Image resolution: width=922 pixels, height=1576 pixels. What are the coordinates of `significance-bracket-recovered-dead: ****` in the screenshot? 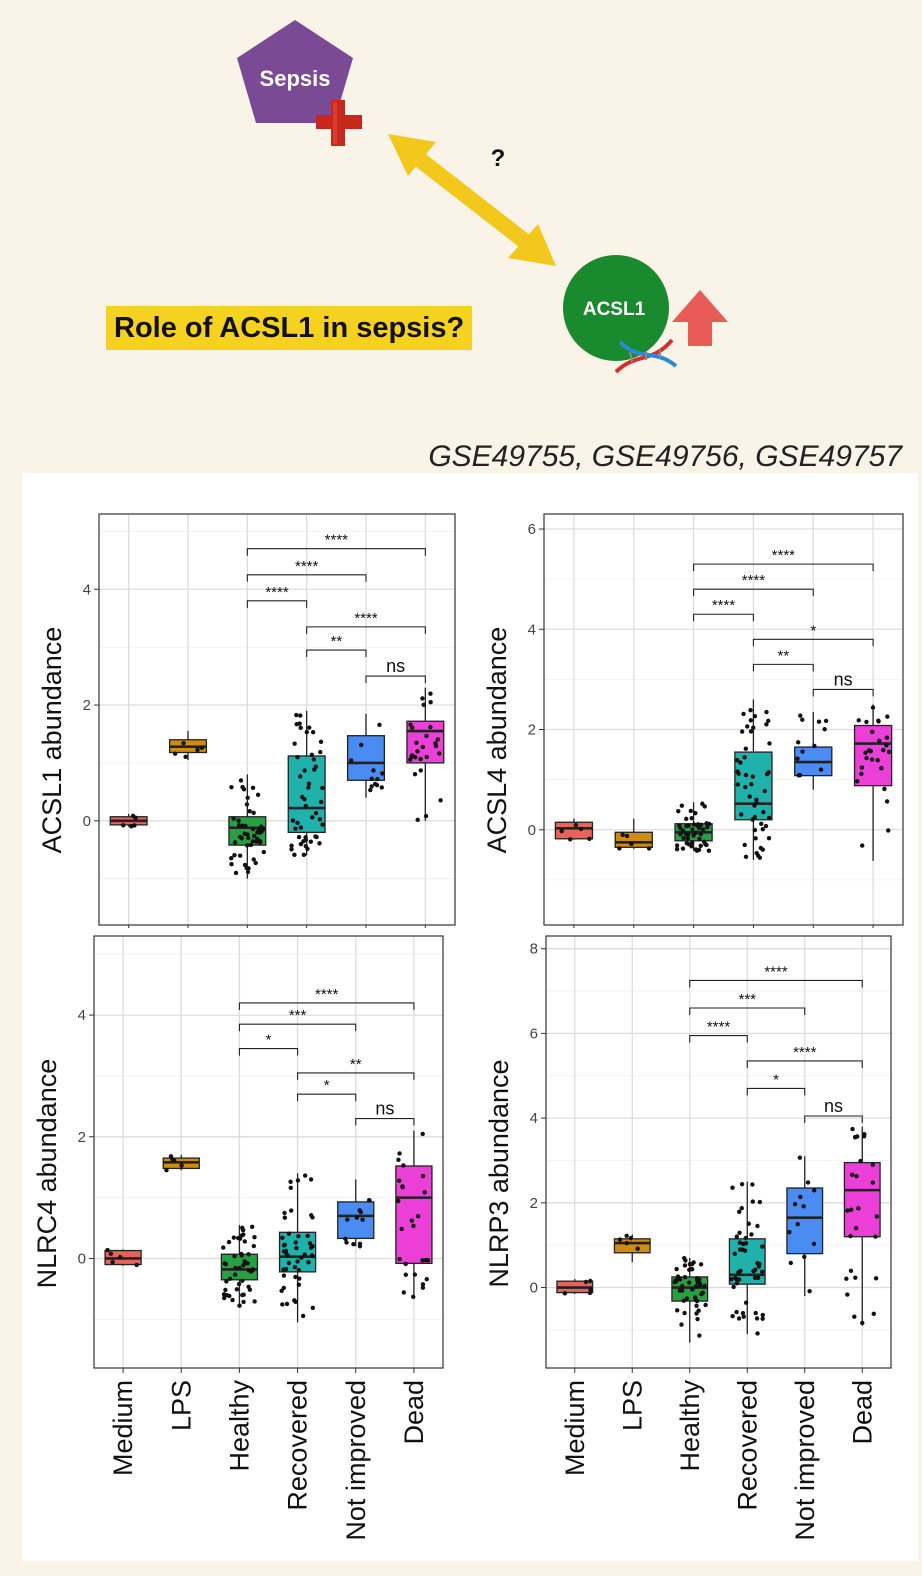 It's located at (804, 1056).